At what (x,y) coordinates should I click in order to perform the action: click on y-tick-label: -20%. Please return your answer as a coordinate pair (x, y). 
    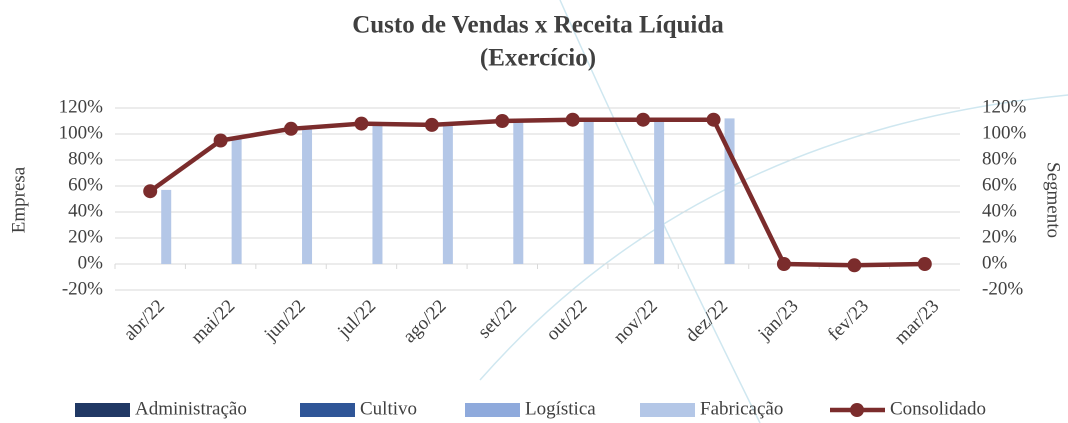
    Looking at the image, I should click on (82, 288).